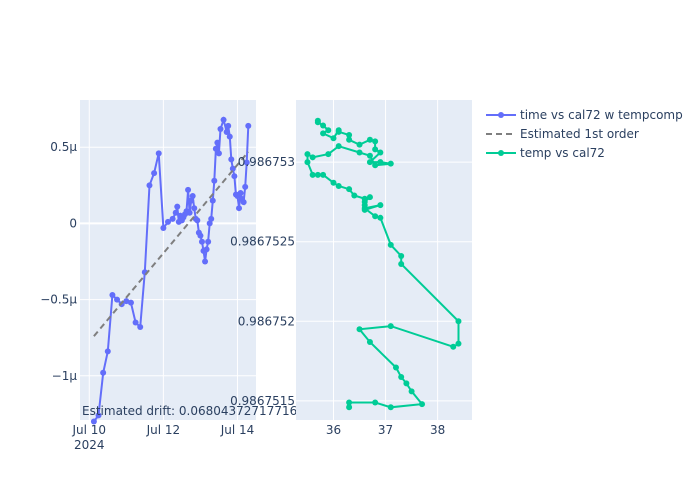 The width and height of the screenshot is (700, 500). What do you see at coordinates (601, 115) in the screenshot?
I see `legend-label: time vs cal72 w tempcomp` at bounding box center [601, 115].